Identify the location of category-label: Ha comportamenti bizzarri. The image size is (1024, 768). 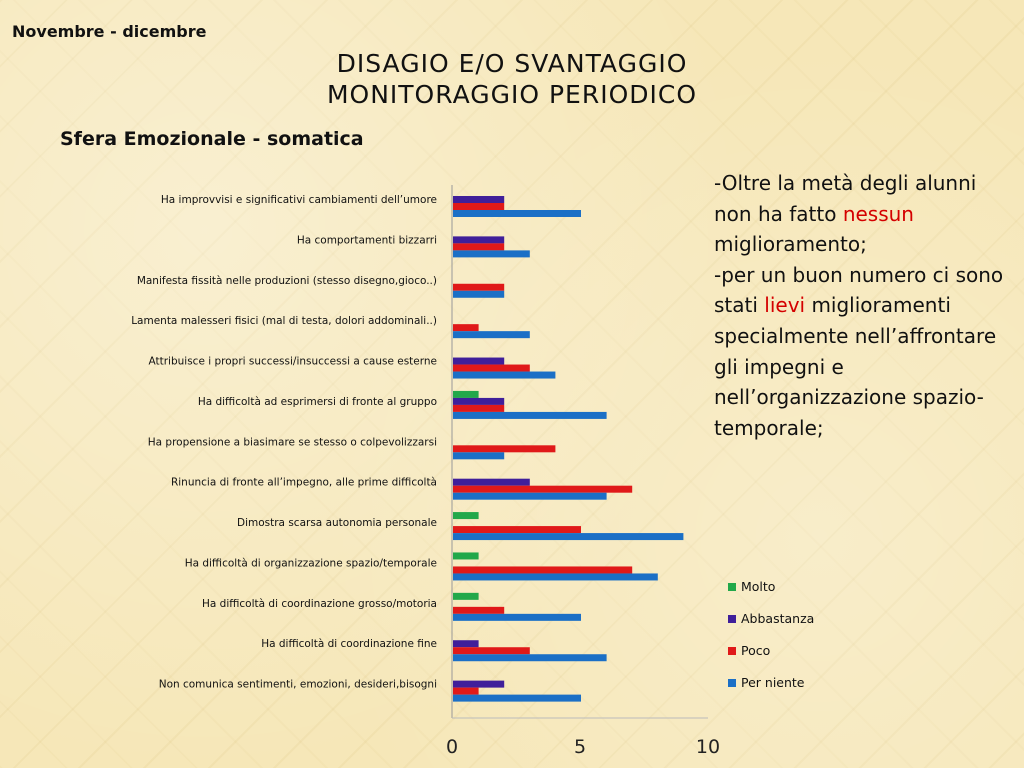
(367, 240).